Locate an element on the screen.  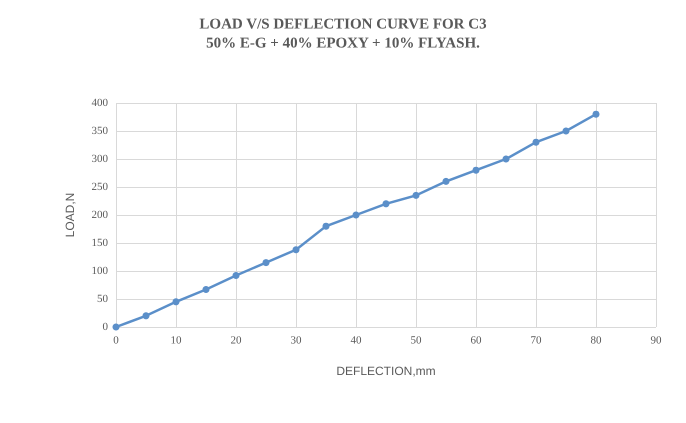
y-tick-label: 100 is located at coordinates (100, 271).